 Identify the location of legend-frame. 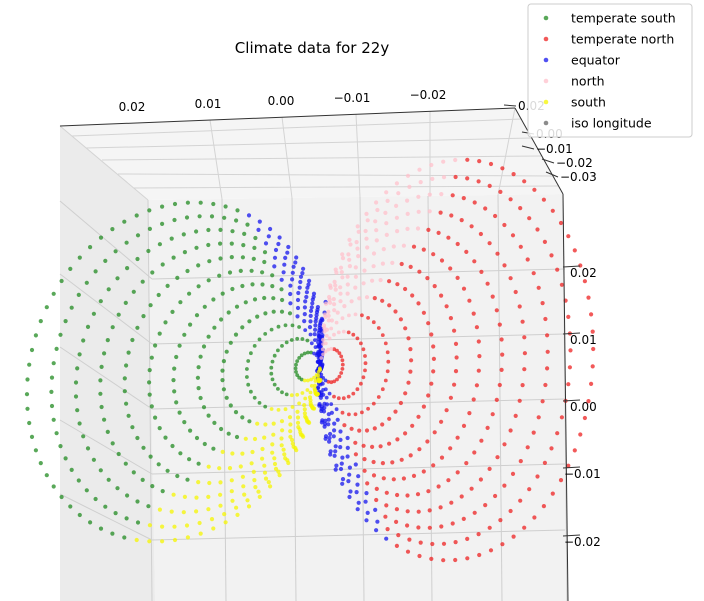
(610, 70).